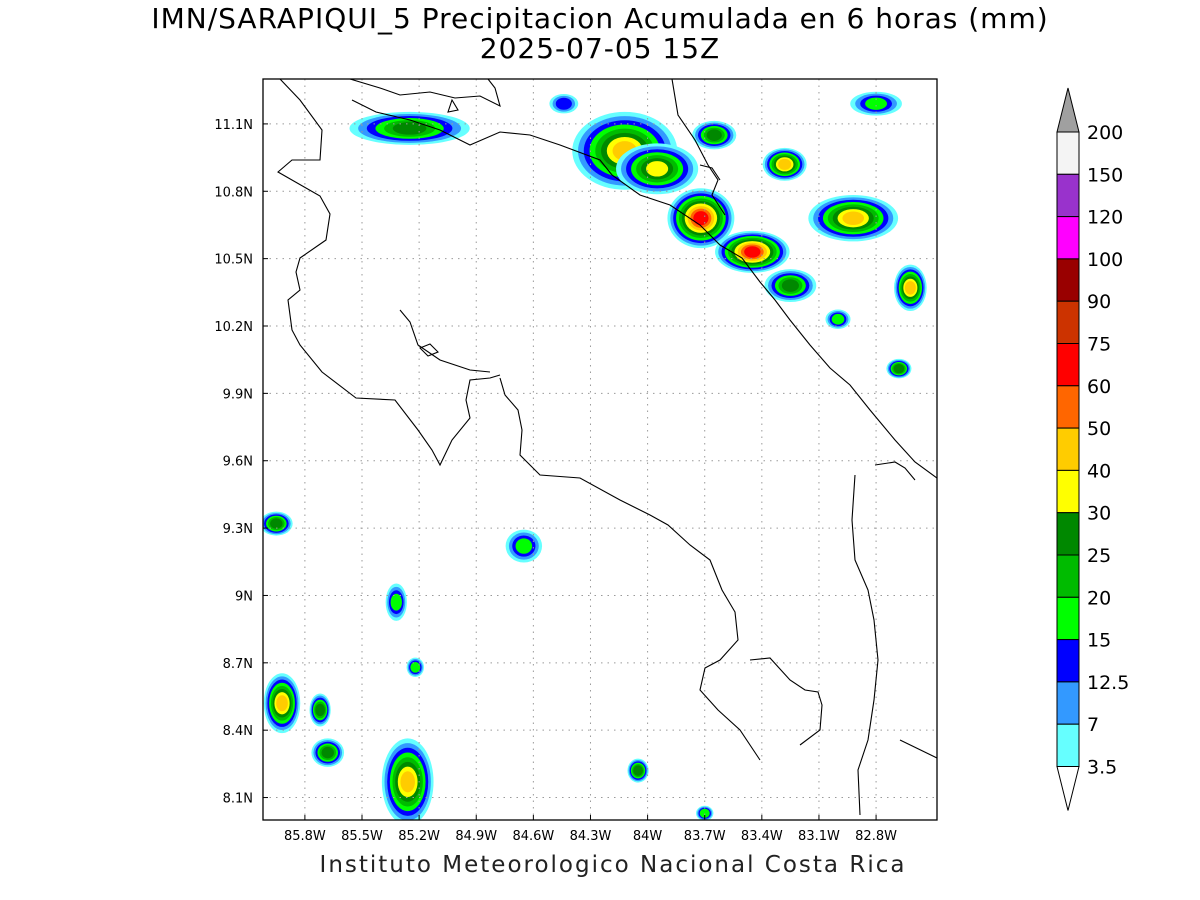 This screenshot has width=1200, height=900. I want to click on lat-tick-label: 8.1N, so click(238, 799).